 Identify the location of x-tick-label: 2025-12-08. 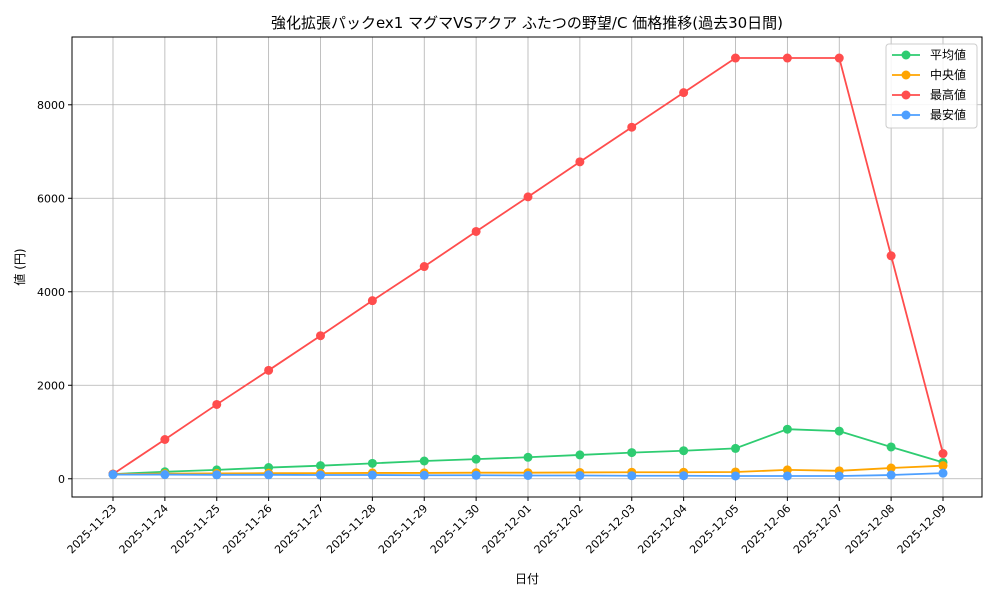
(870, 529).